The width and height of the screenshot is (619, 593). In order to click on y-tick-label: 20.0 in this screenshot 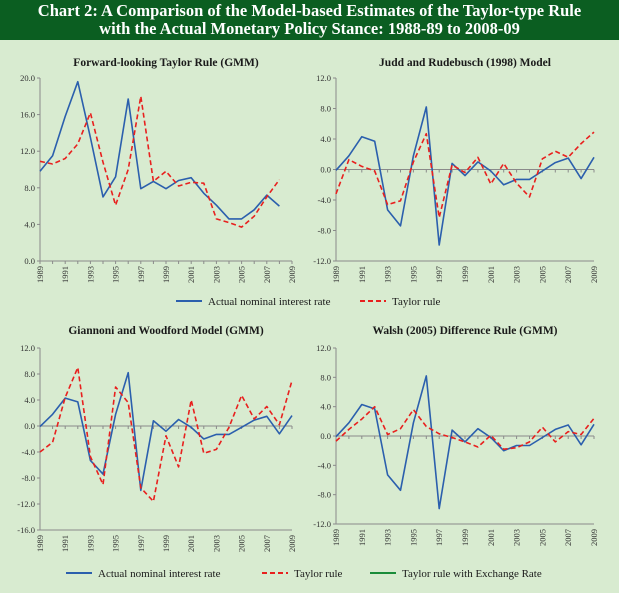, I will do `click(27, 78)`.